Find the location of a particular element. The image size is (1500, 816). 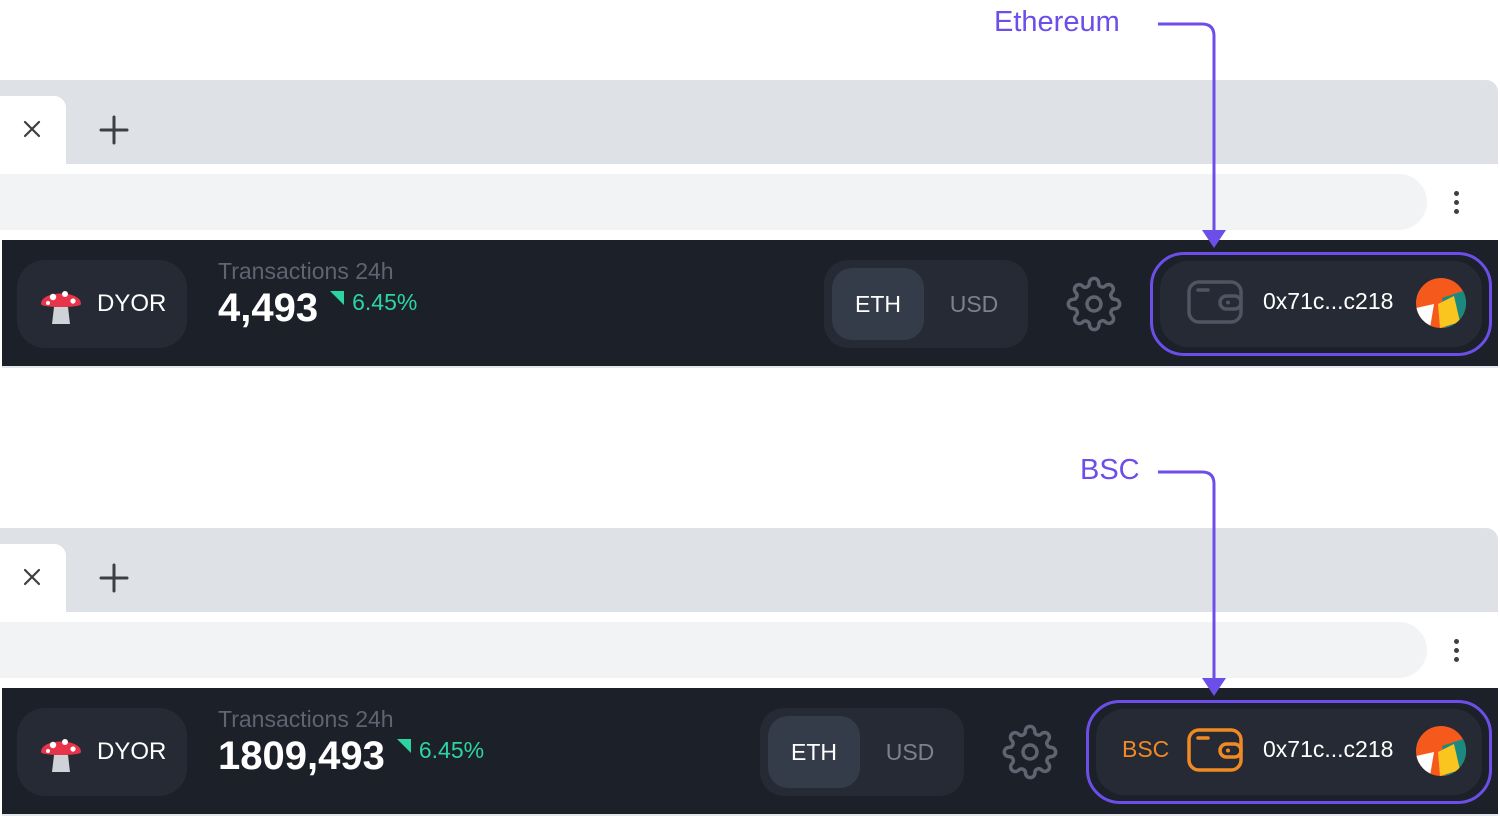

stat-value: 1809,493 is located at coordinates (301, 756).